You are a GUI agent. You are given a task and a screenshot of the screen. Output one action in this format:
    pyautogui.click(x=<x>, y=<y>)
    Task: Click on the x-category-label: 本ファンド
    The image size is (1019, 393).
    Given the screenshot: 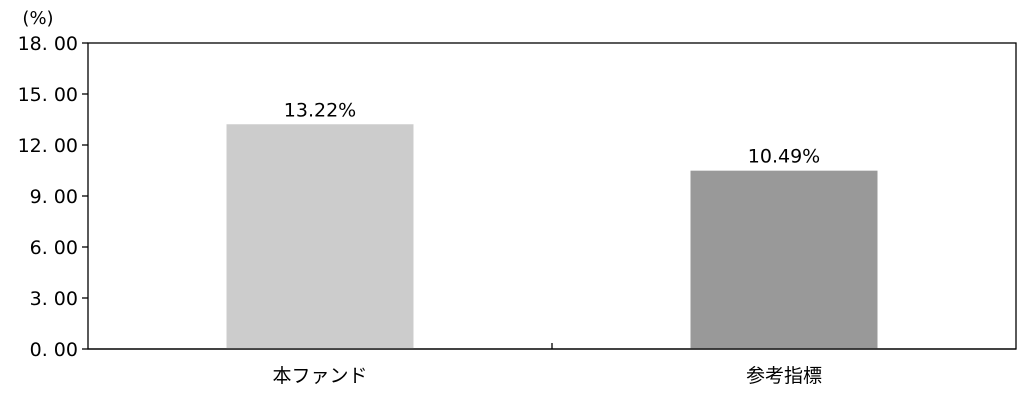 What is the action you would take?
    pyautogui.click(x=319, y=376)
    